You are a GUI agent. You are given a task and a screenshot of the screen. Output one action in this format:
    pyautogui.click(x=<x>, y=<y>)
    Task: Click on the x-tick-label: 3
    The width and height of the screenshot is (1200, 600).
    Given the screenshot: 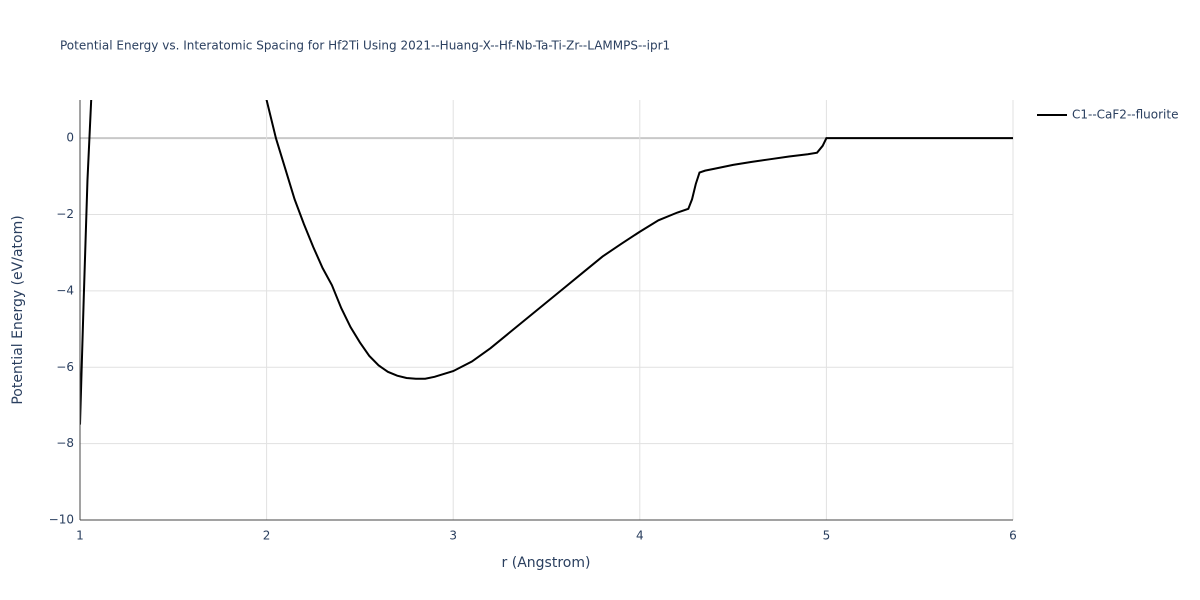 What is the action you would take?
    pyautogui.click(x=453, y=536)
    